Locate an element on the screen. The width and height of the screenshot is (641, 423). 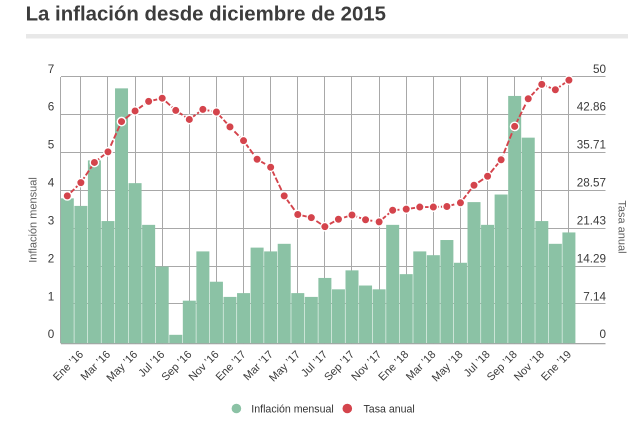
svg-text: 1 is located at coordinates (51, 296).